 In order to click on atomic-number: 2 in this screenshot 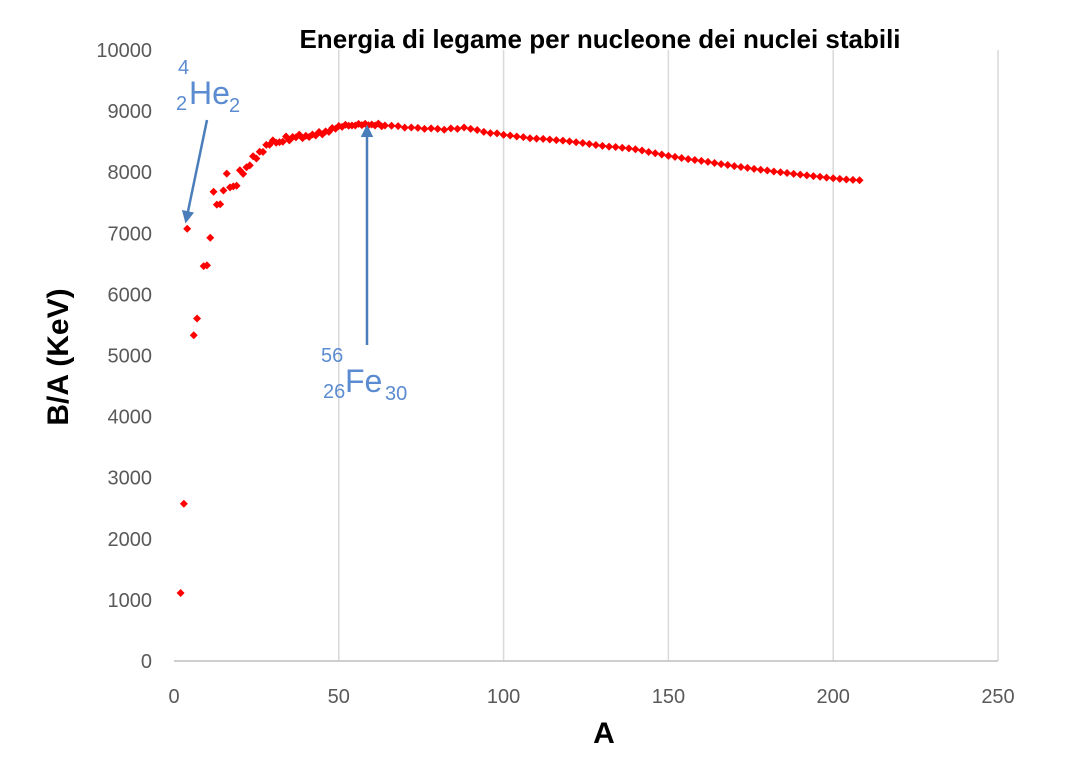, I will do `click(181, 104)`.